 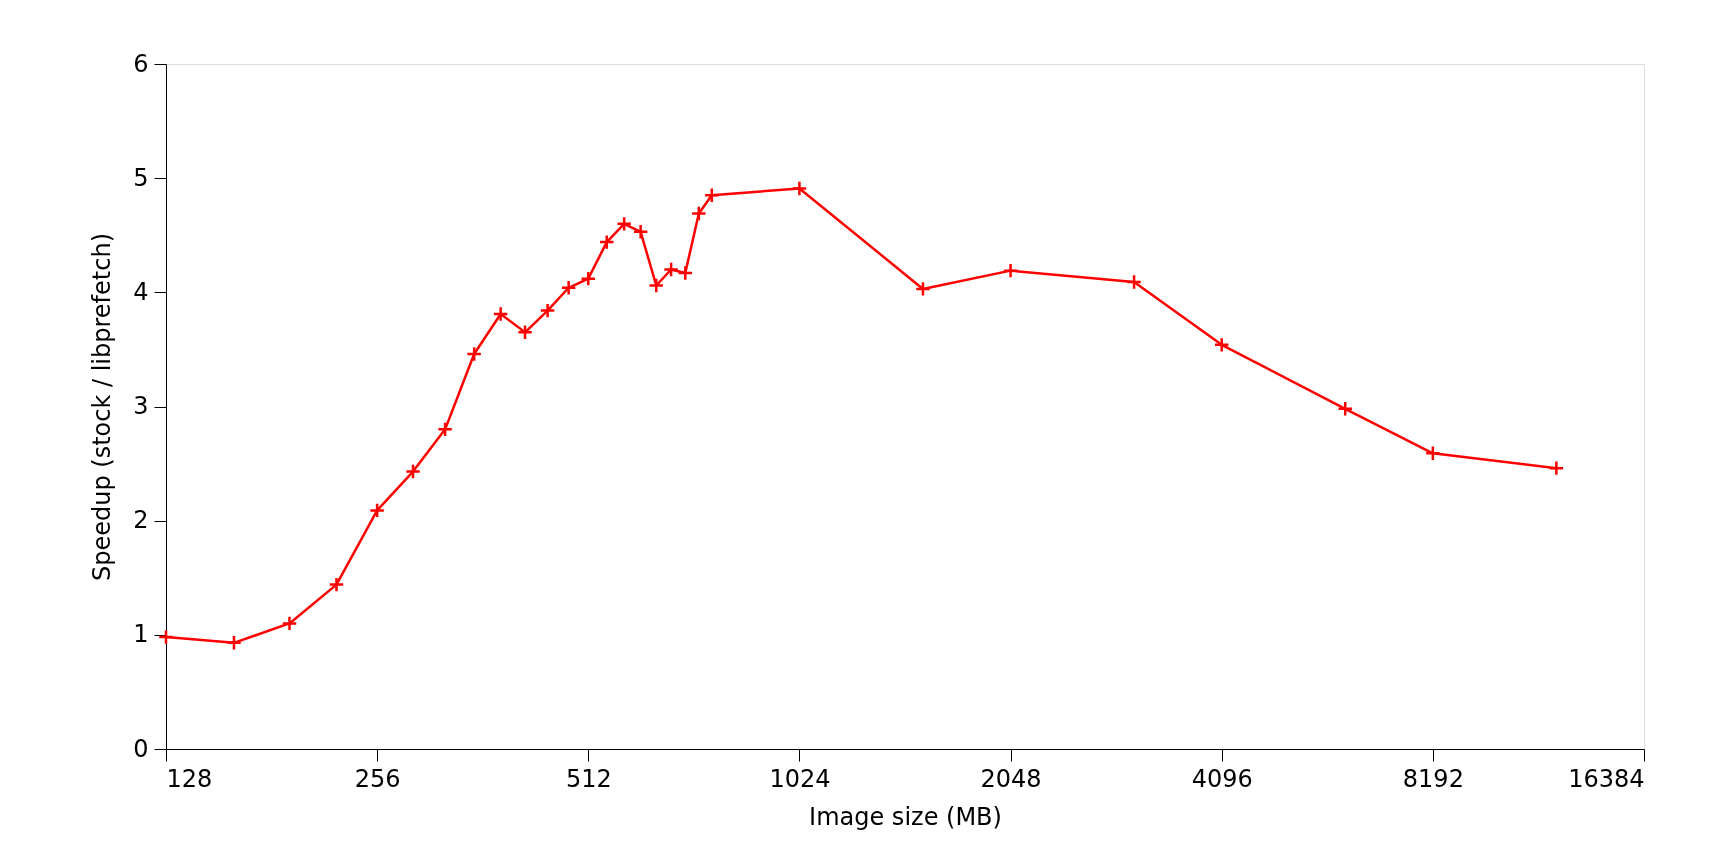 I want to click on x-tick-label: 16384, so click(x=1606, y=778).